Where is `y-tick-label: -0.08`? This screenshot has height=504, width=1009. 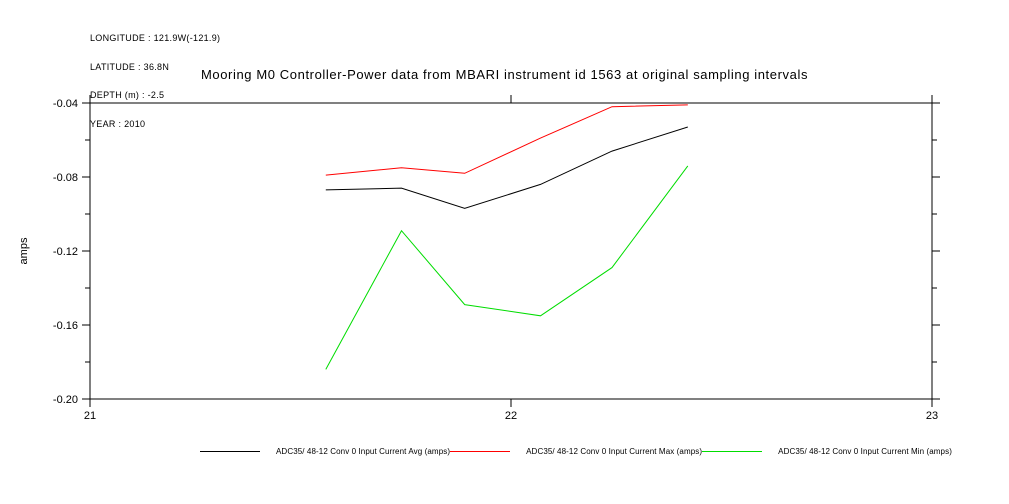
y-tick-label: -0.08 is located at coordinates (65, 178).